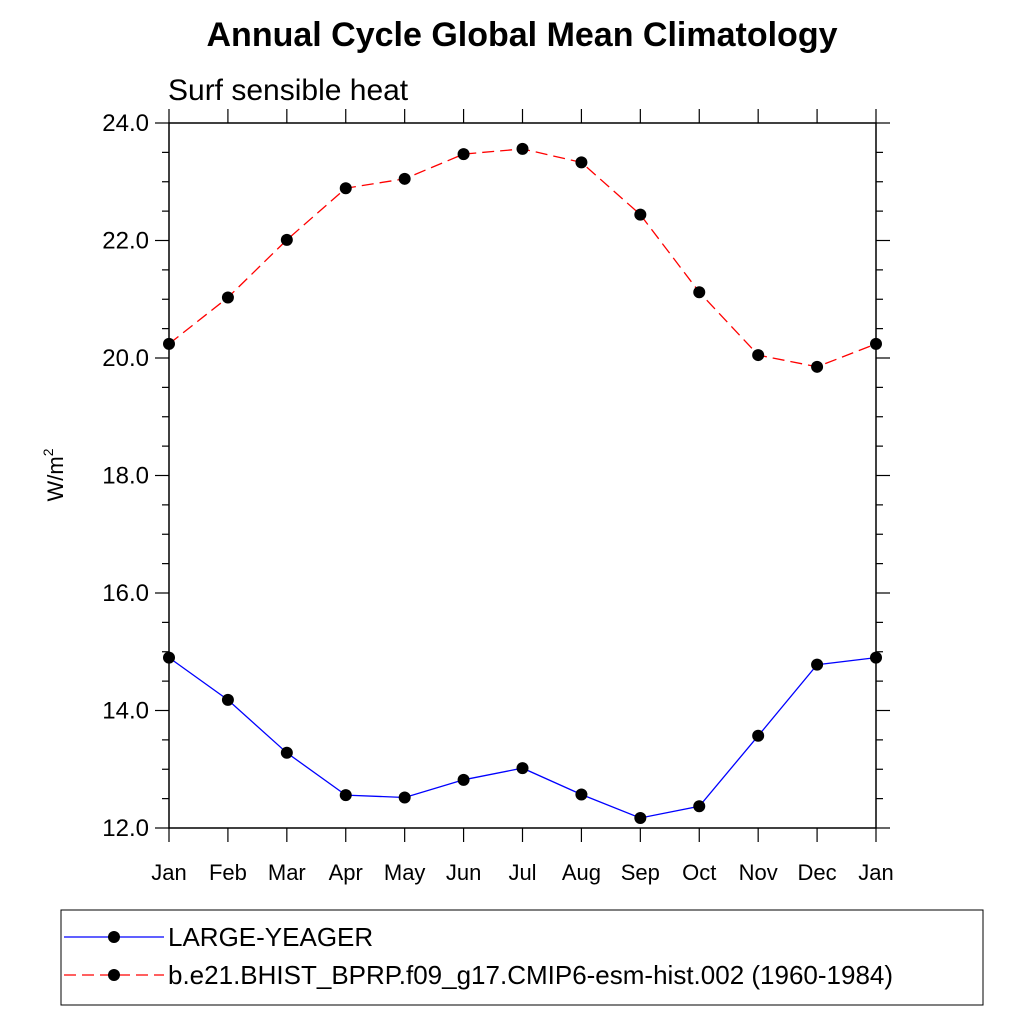  I want to click on y-tick-label: 16.0, so click(125, 593).